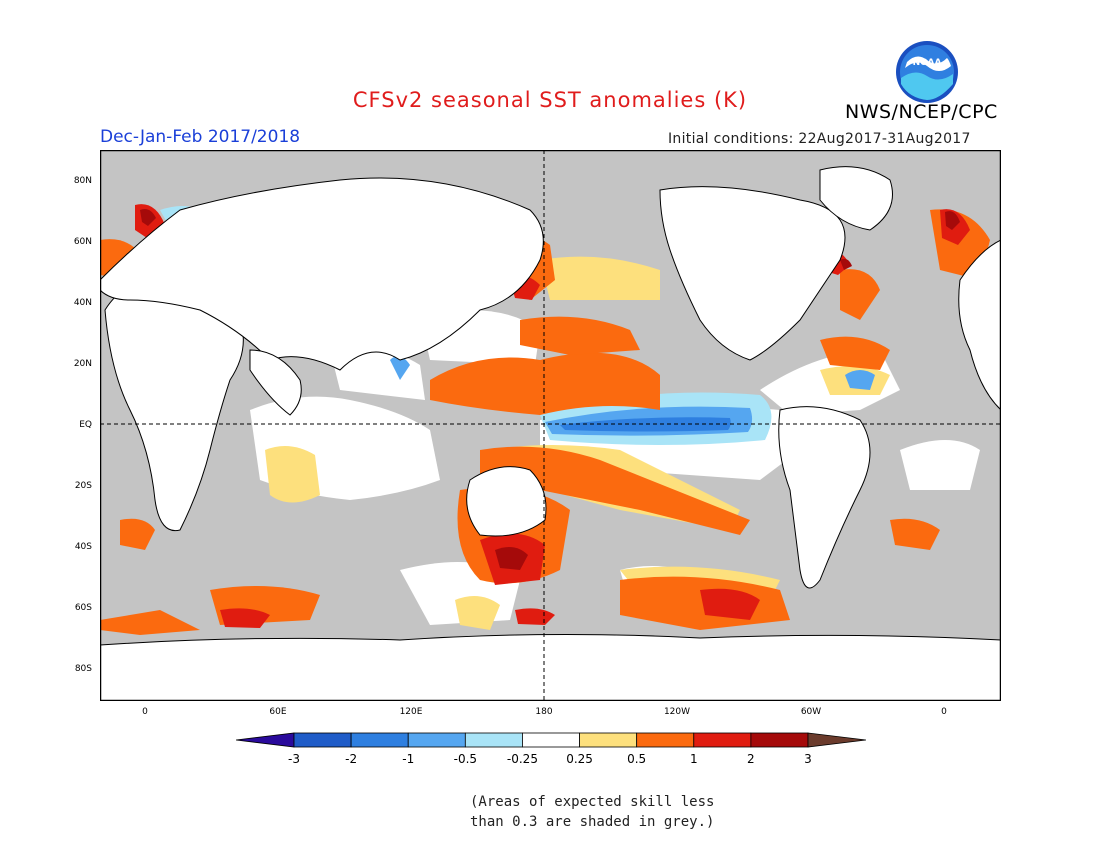 This screenshot has height=850, width=1100. Describe the element at coordinates (927, 63) in the screenshot. I see `noaa-logo-text: NOAA` at that location.